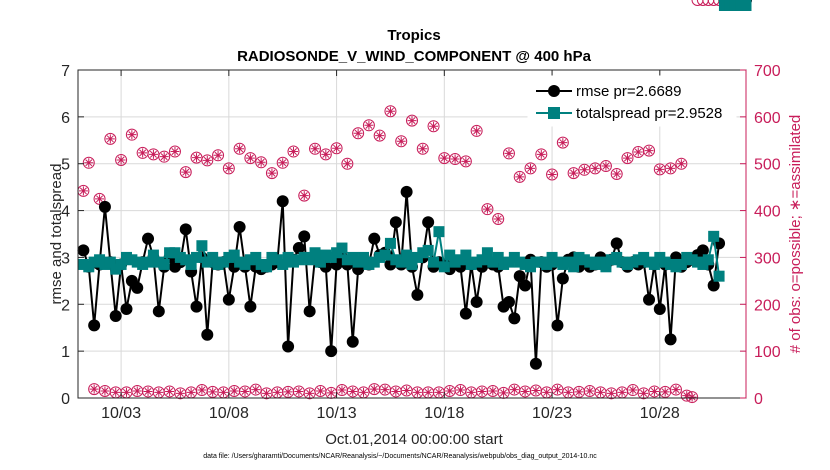  Describe the element at coordinates (65, 71) in the screenshot. I see `y-tick-label: 7` at that location.